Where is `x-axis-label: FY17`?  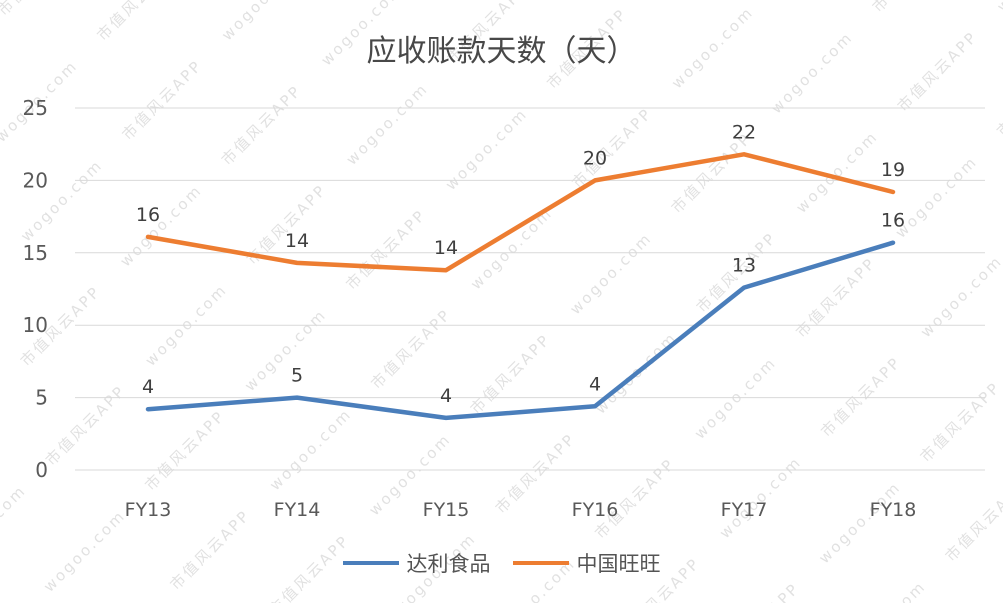 x-axis-label: FY17 is located at coordinates (744, 510).